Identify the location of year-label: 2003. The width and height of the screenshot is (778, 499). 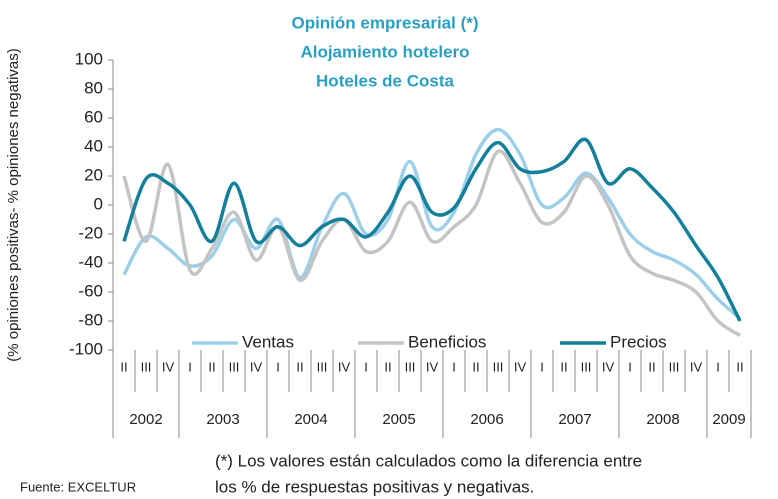
(222, 419).